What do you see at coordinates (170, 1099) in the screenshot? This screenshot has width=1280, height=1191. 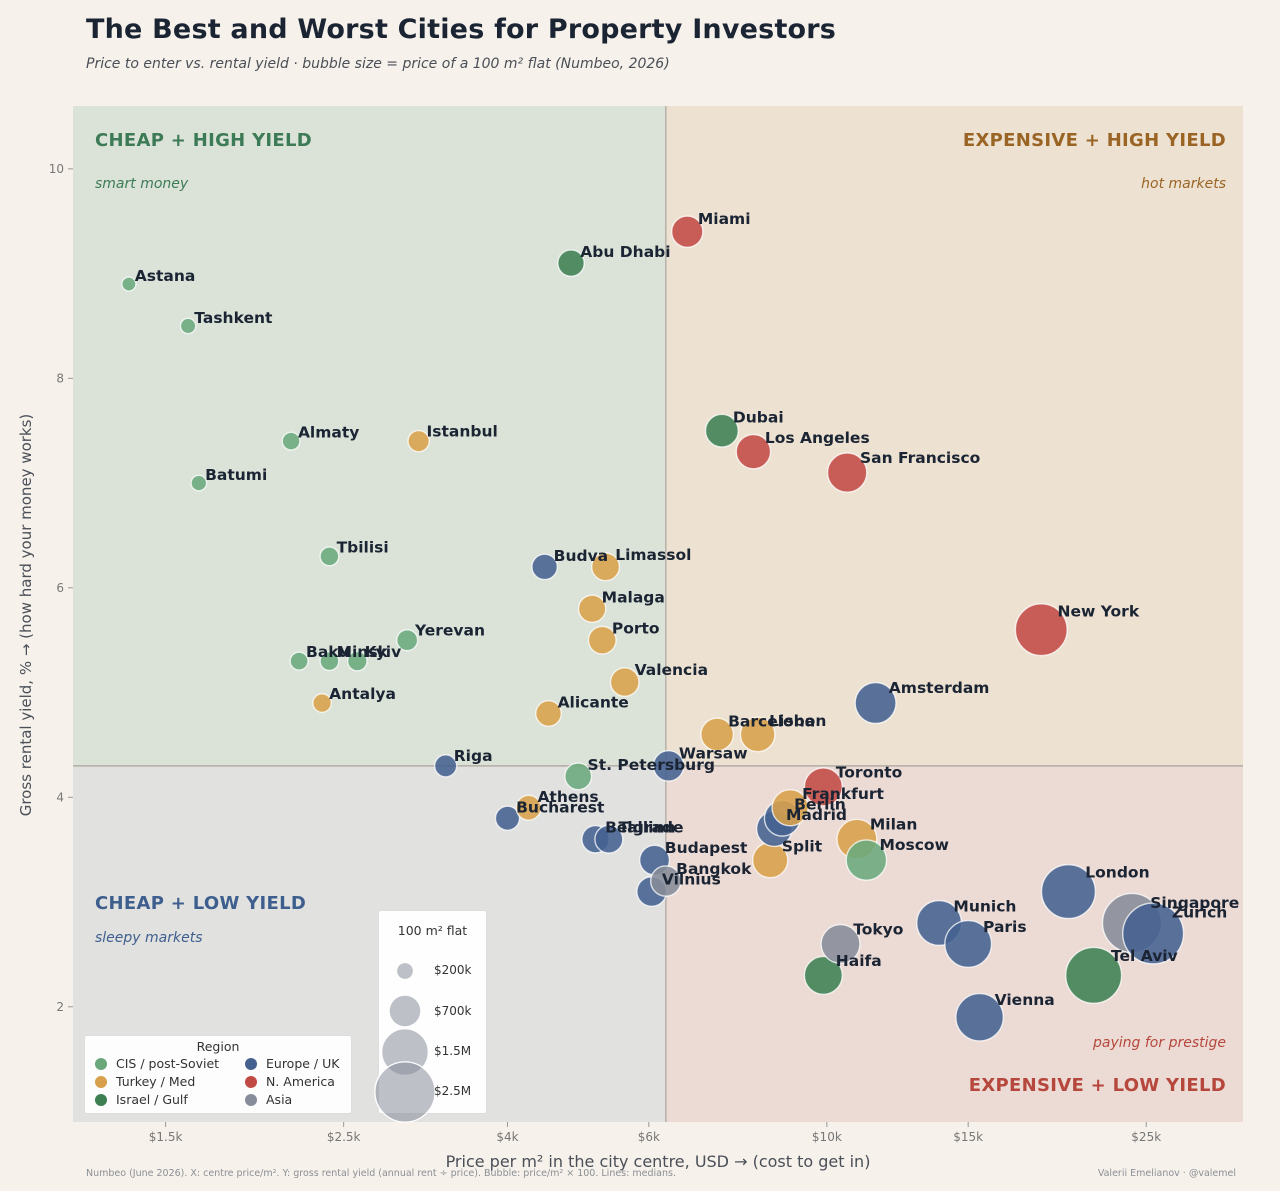 I see `legend-item-israel-gulf: Israel / Gulf` at bounding box center [170, 1099].